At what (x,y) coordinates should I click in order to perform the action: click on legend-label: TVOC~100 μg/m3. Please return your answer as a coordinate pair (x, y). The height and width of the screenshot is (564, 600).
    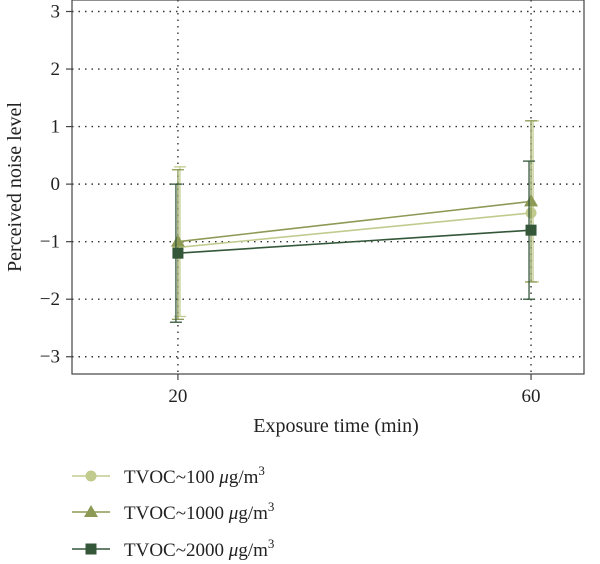
    Looking at the image, I should click on (194, 475).